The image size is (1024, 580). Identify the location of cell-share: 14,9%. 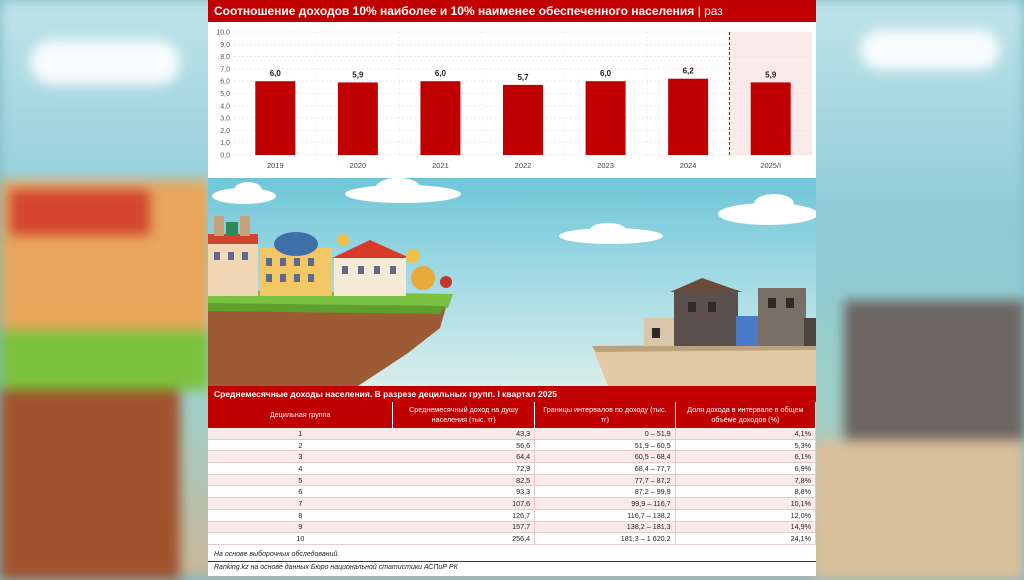
(746, 527).